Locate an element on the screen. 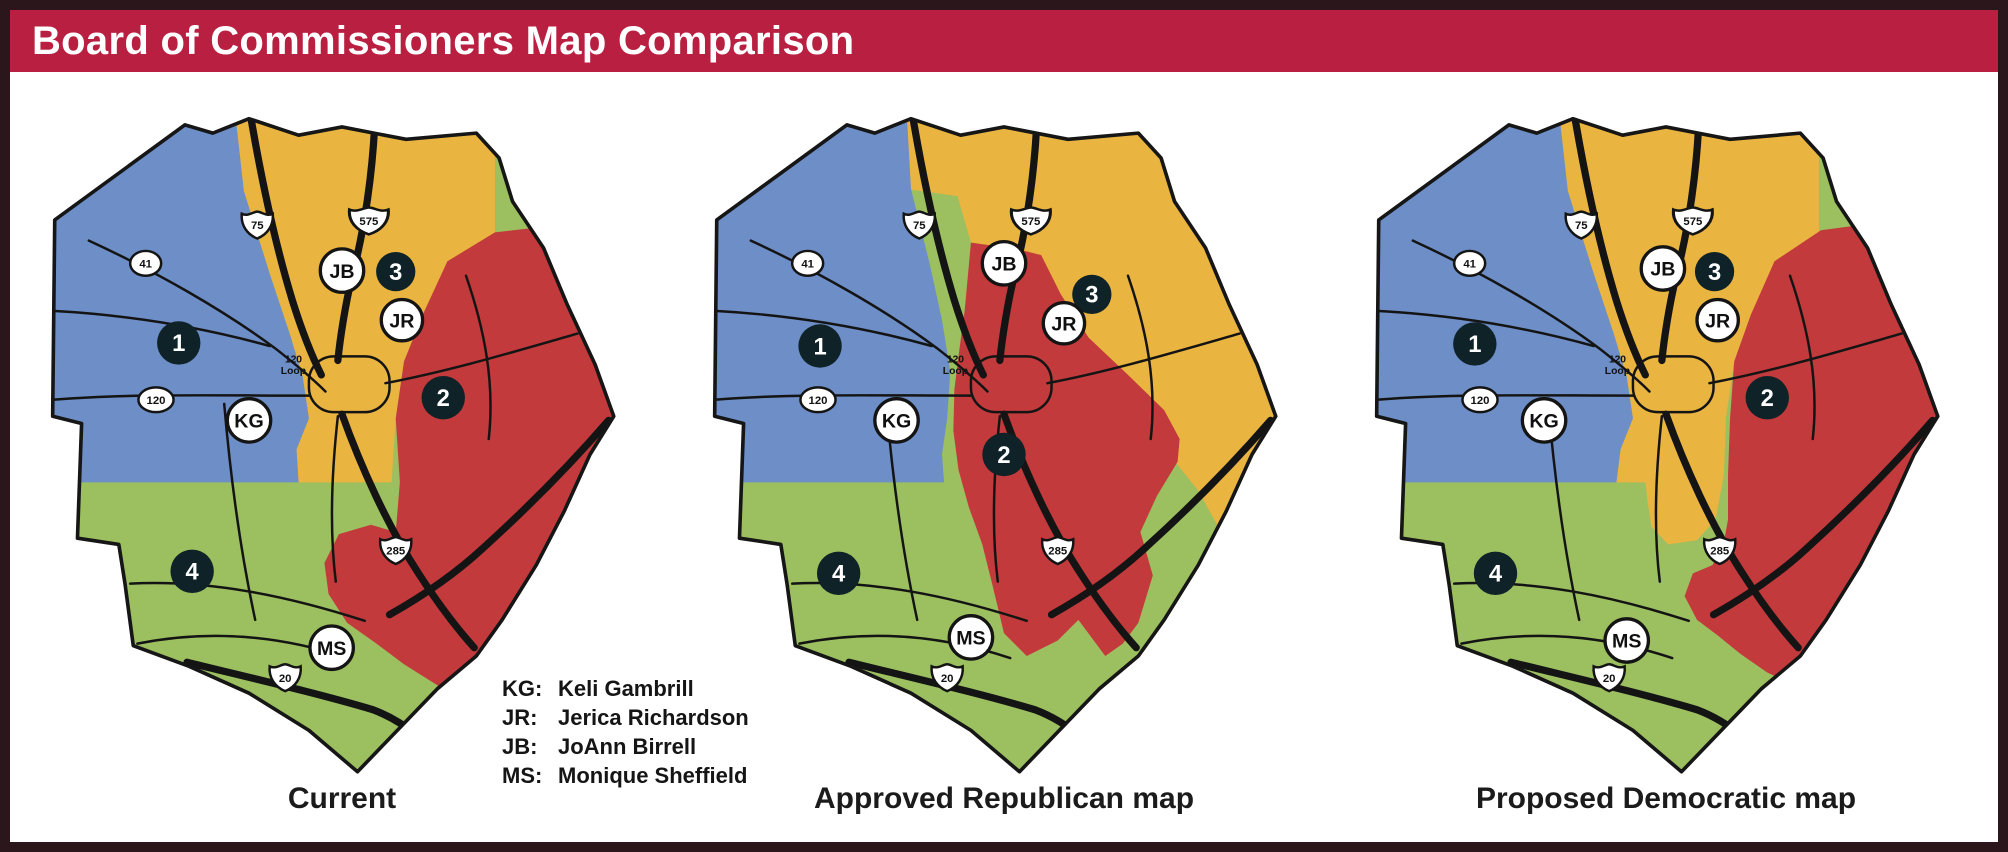  legend-name: Jerica Richardson is located at coordinates (653, 717).